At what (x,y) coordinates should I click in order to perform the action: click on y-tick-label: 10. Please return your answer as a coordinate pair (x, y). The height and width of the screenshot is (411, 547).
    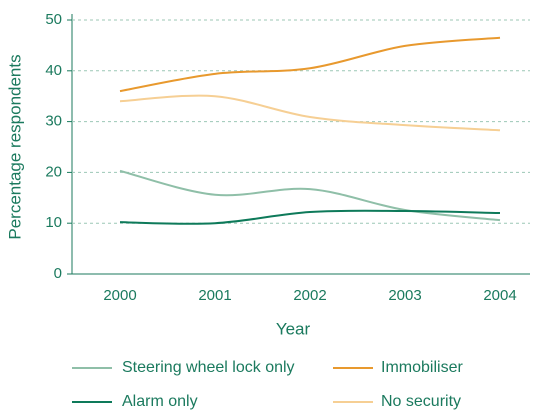
    Looking at the image, I should click on (53, 222).